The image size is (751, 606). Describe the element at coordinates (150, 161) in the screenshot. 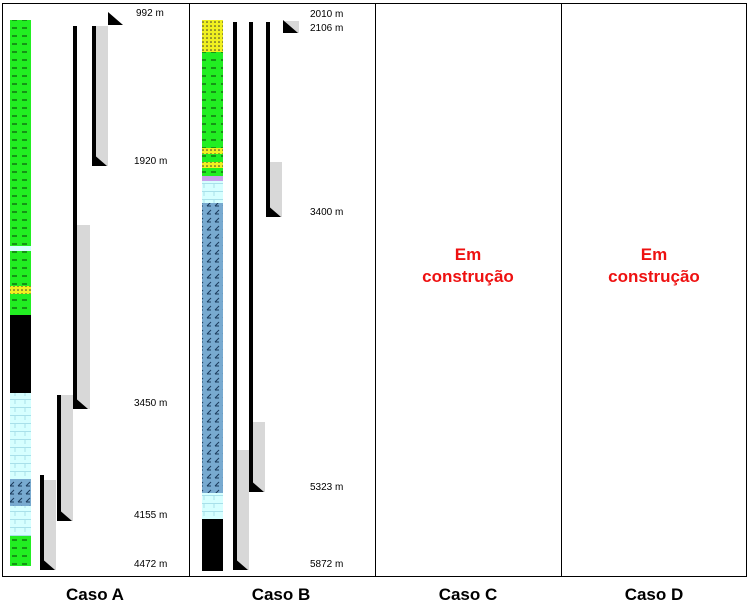

I see `depth-label: 1920 m` at that location.